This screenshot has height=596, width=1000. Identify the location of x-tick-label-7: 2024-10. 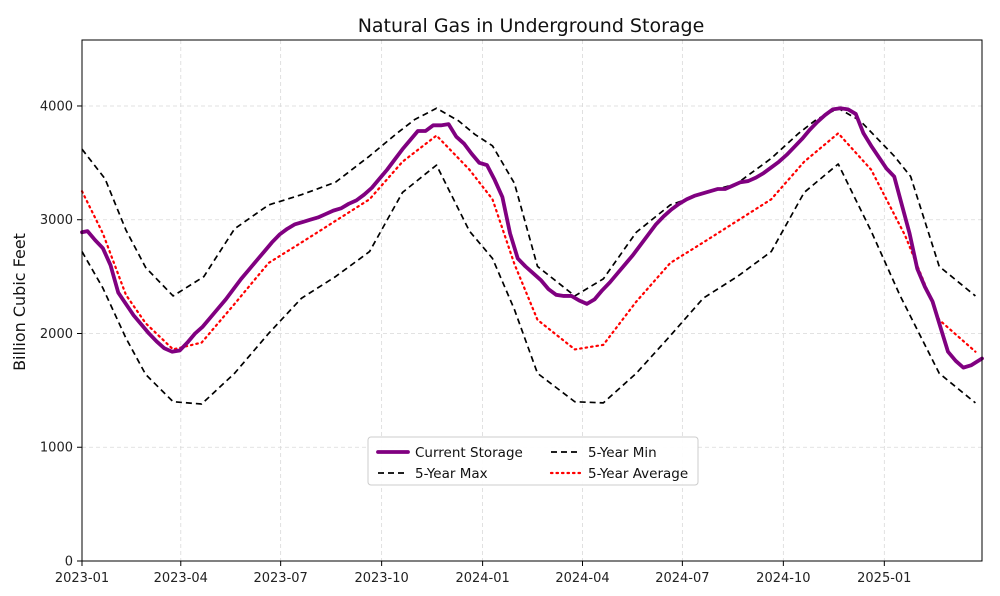
(783, 578).